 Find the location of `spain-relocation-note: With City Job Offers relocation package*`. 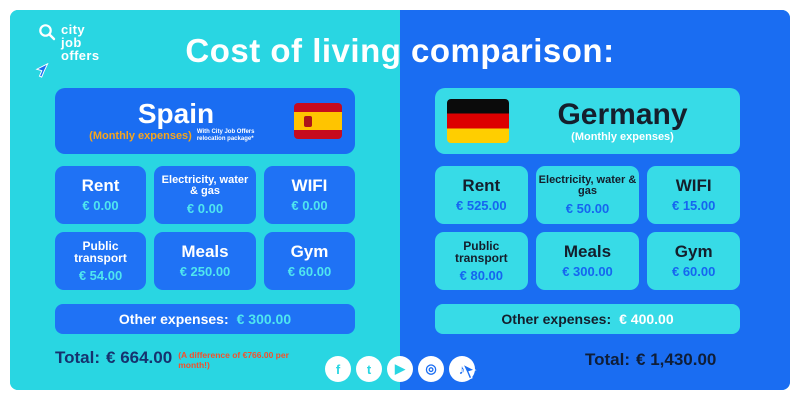

spain-relocation-note: With City Job Offers relocation package* is located at coordinates (225, 135).